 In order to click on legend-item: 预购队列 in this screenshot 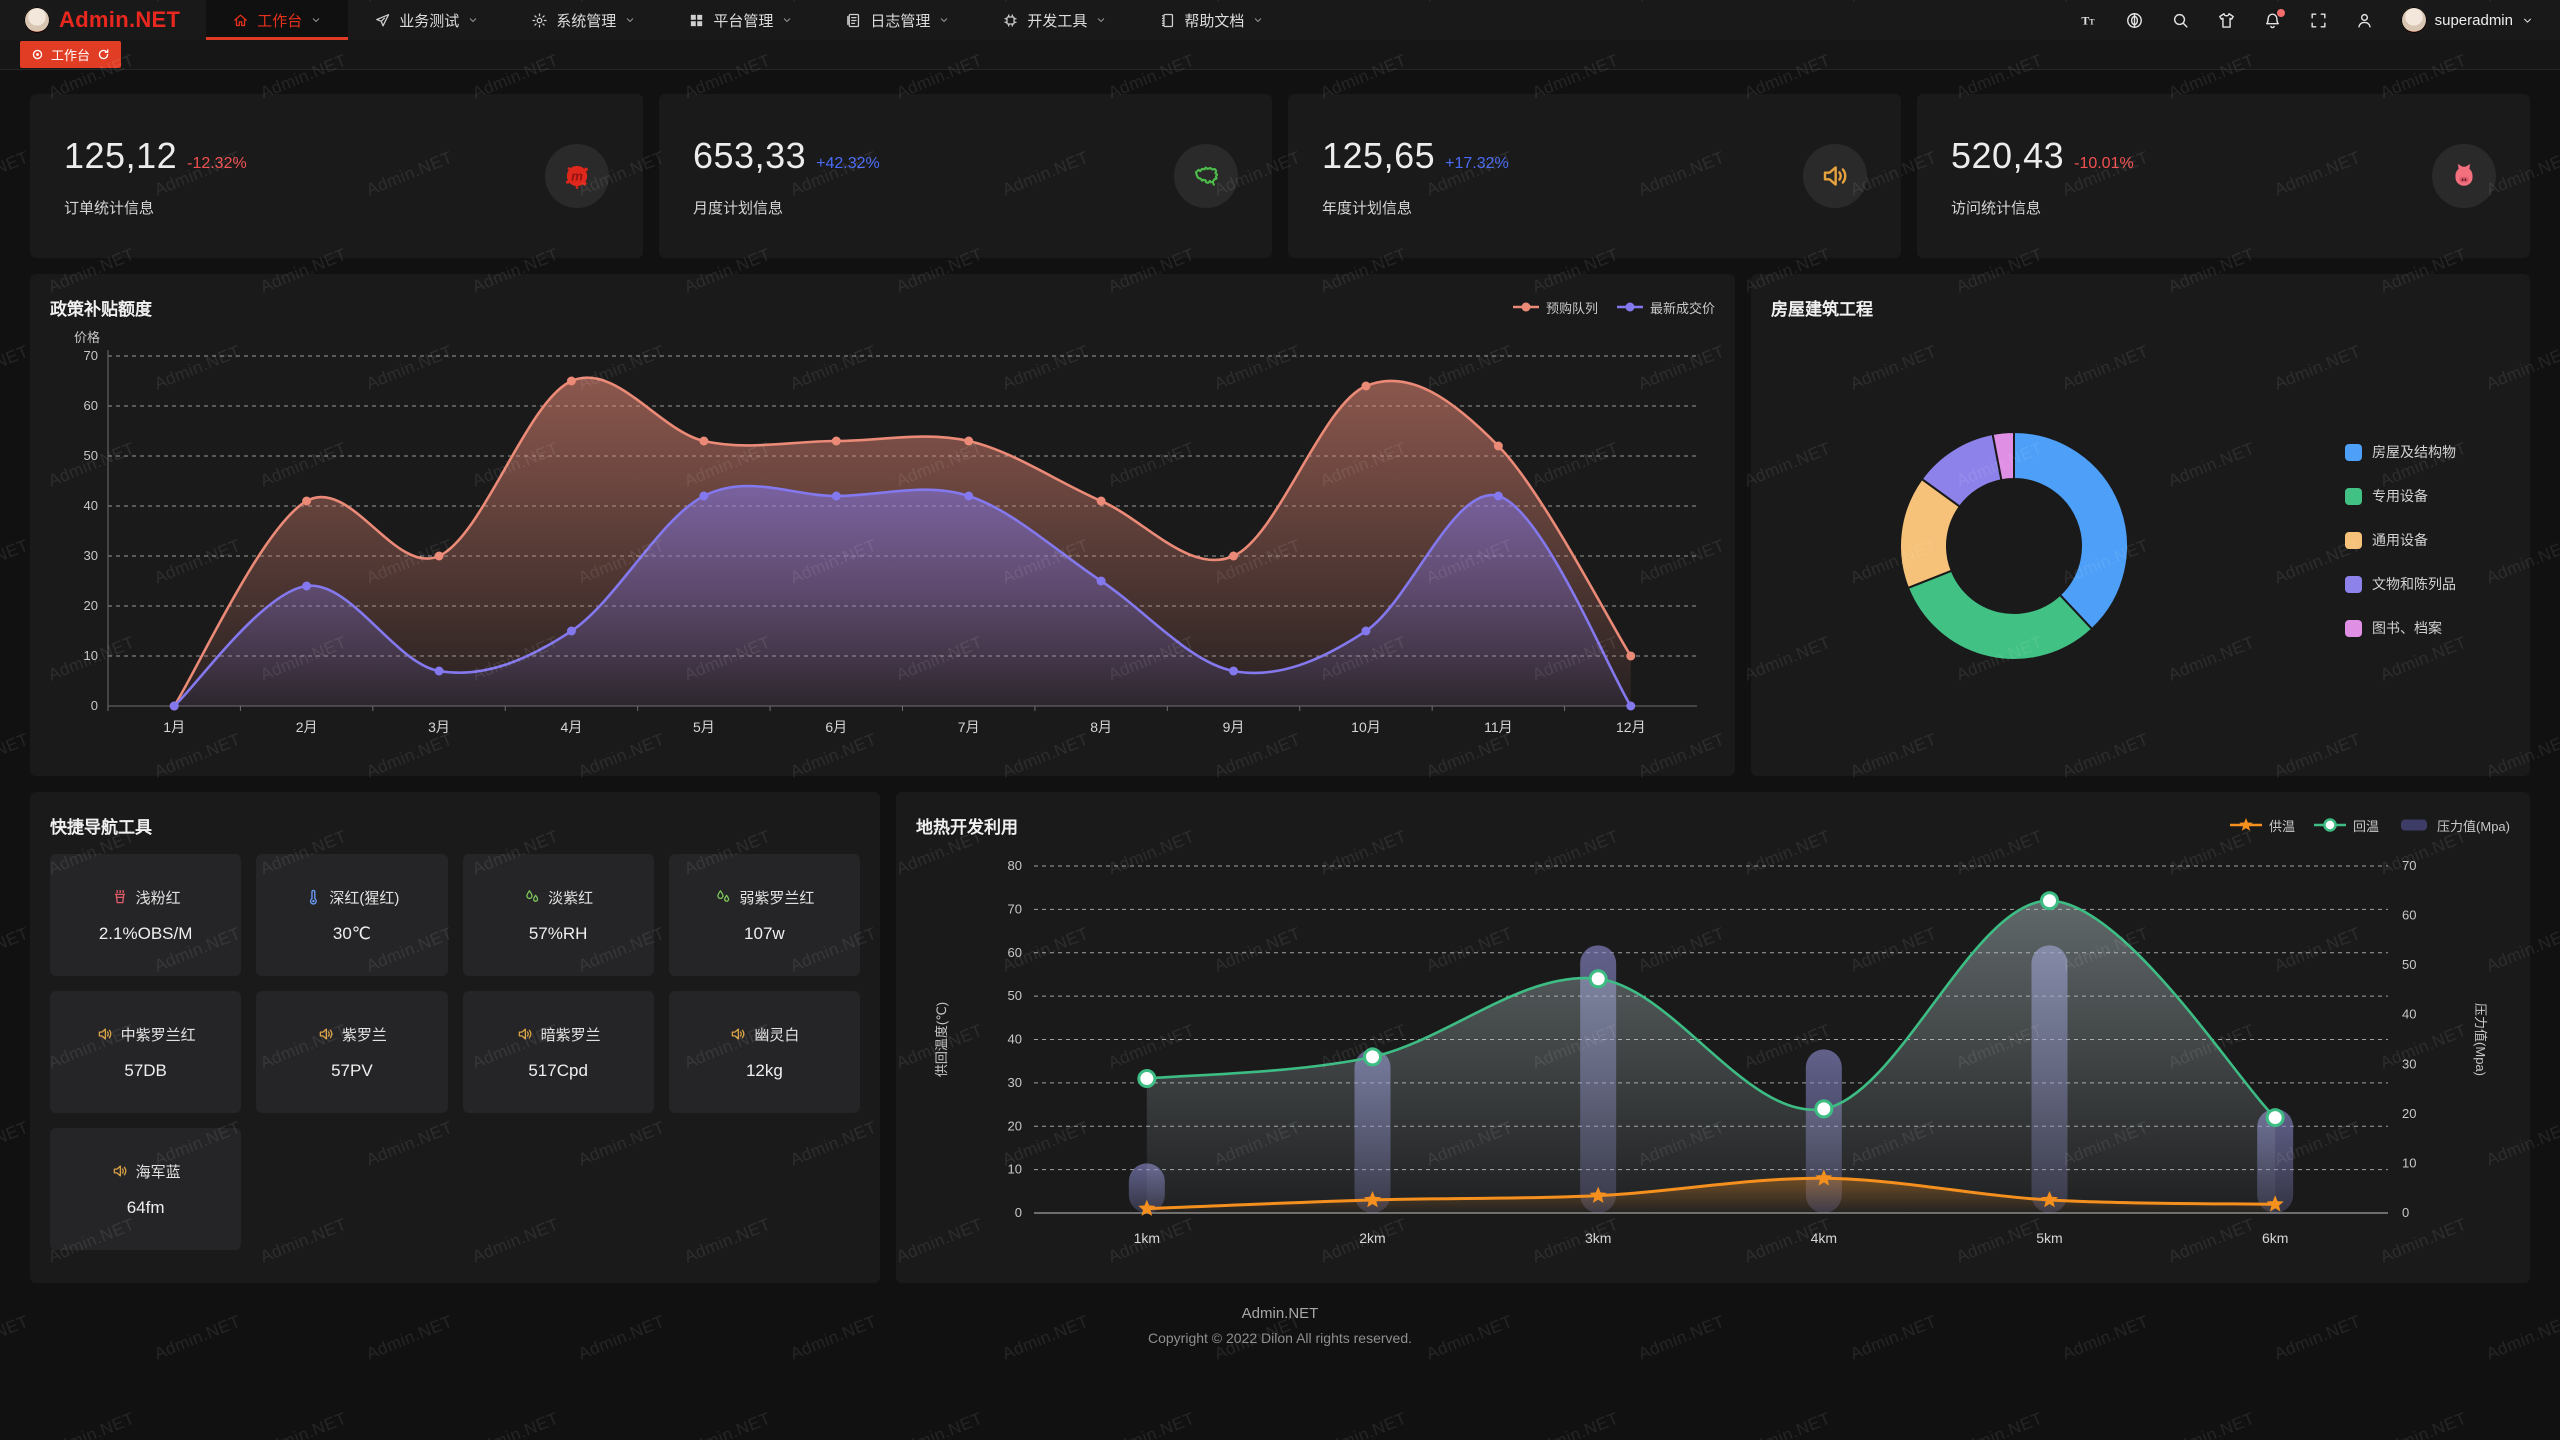, I will do `click(1555, 307)`.